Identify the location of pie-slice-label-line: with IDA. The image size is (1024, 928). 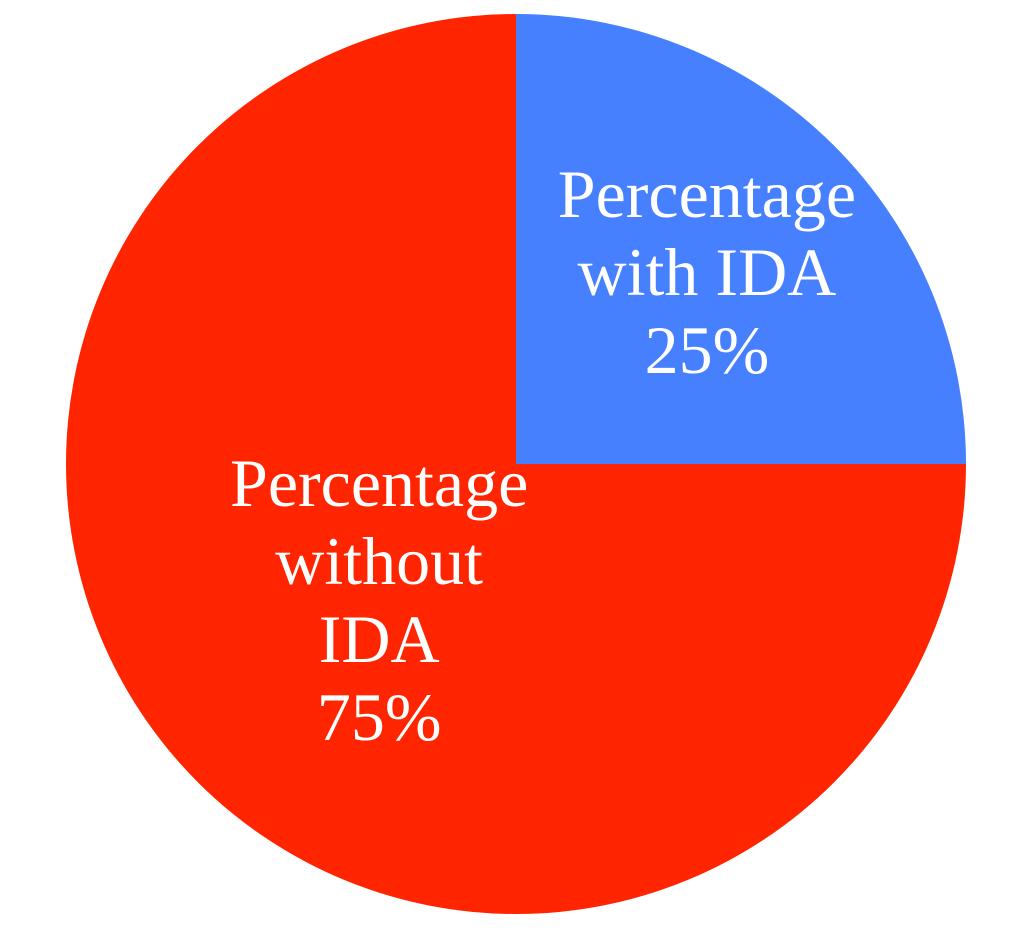
(707, 272).